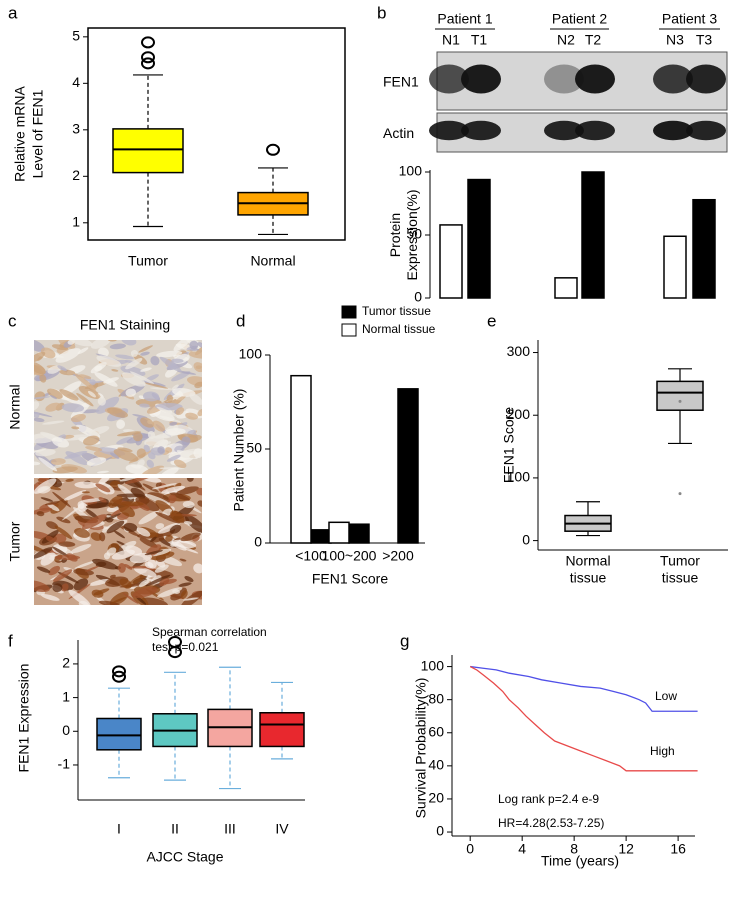 The height and width of the screenshot is (900, 756). I want to click on patient-label: Patient 1, so click(464, 19).